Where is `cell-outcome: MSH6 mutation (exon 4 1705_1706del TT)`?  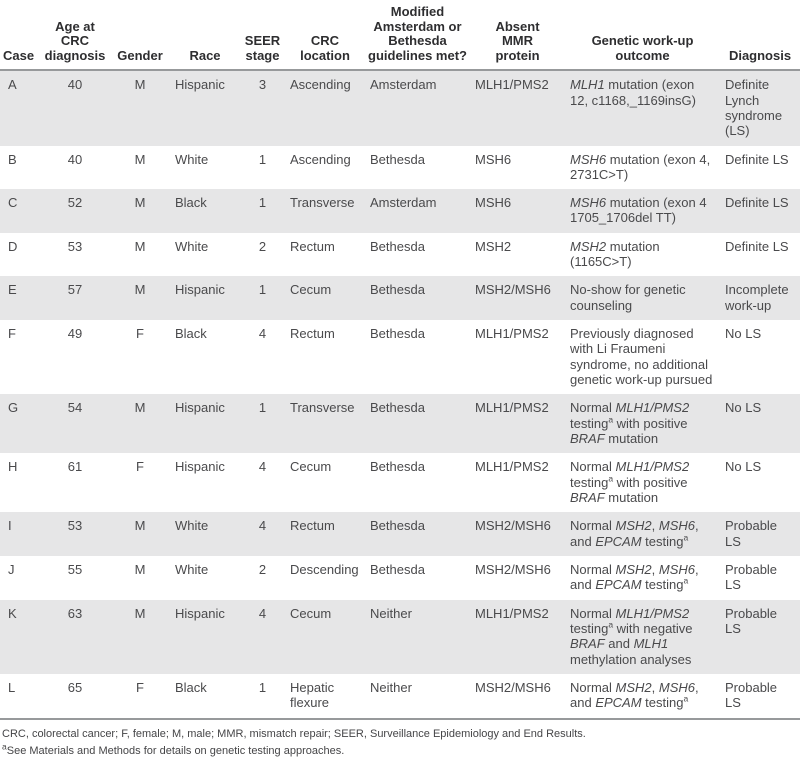
cell-outcome: MSH6 mutation (exon 4 1705_1706del TT) is located at coordinates (638, 210).